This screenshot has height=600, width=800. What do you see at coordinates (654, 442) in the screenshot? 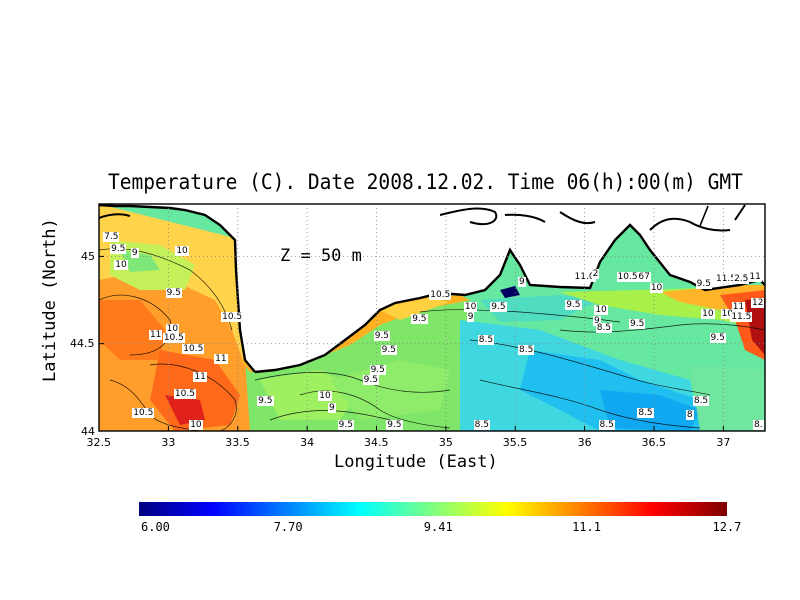
I see `x-tick-label: 36.5` at bounding box center [654, 442].